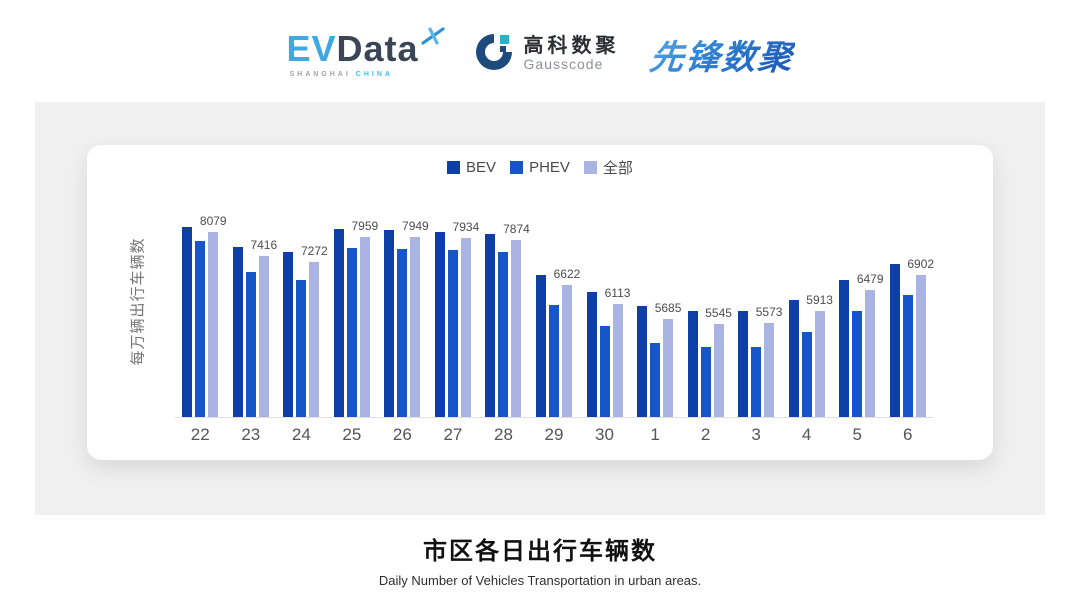 This screenshot has width=1080, height=608. What do you see at coordinates (549, 167) in the screenshot?
I see `legend-label: PHEV` at bounding box center [549, 167].